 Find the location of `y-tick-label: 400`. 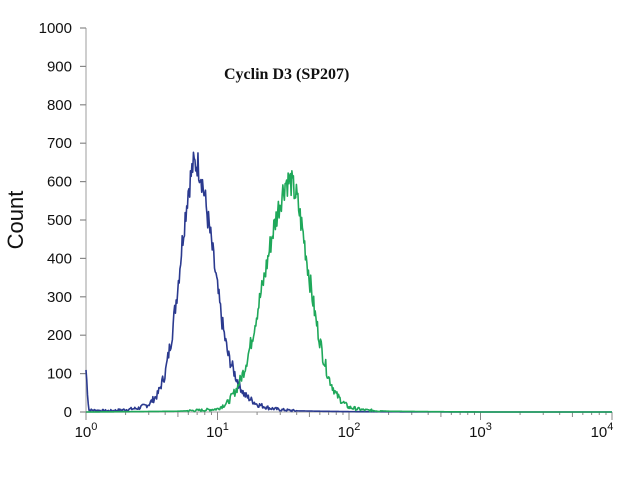

y-tick-label: 400 is located at coordinates (59, 258).